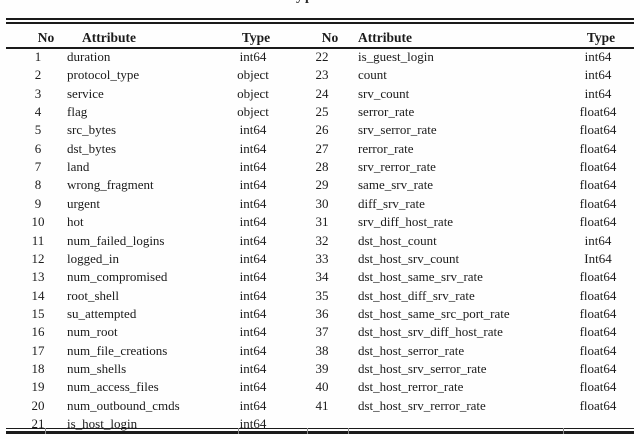  Describe the element at coordinates (102, 423) in the screenshot. I see `attribute-cell: is_host_login` at that location.